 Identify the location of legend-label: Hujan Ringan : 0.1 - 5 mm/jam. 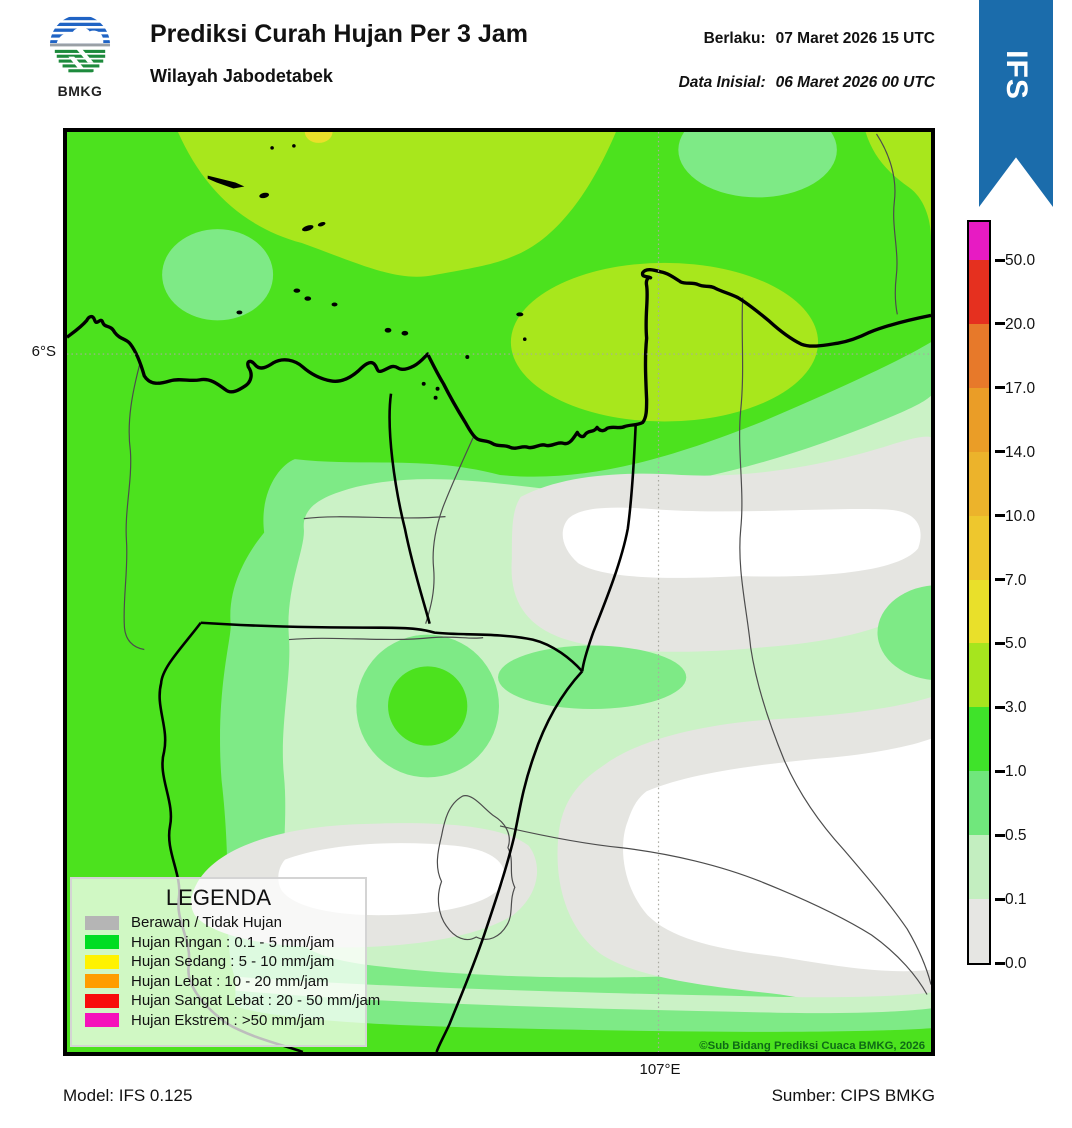
(233, 942).